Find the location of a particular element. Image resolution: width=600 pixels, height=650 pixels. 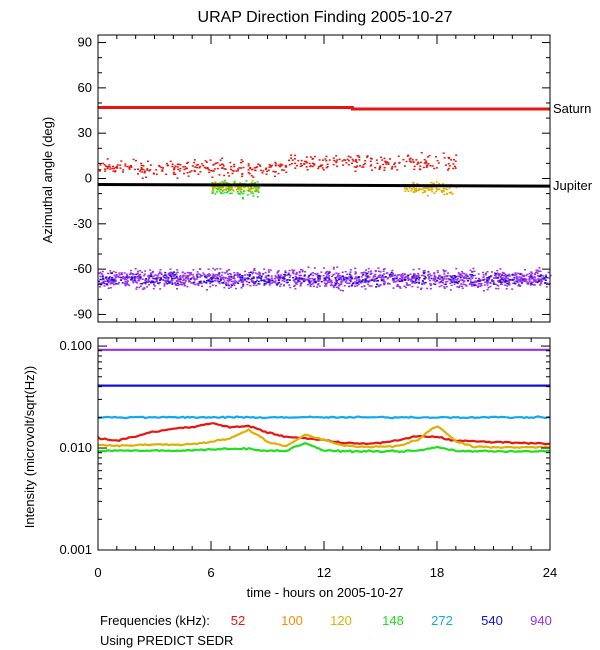

intensity-line-272-khz is located at coordinates (324, 417).